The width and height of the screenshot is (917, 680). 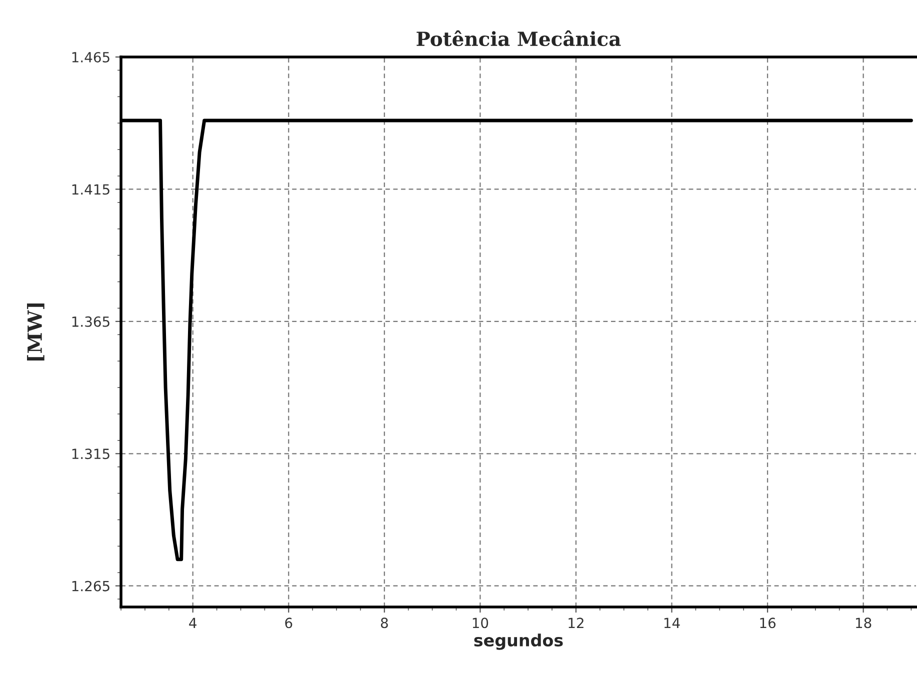 I want to click on x-tick-label: 18, so click(x=864, y=623).